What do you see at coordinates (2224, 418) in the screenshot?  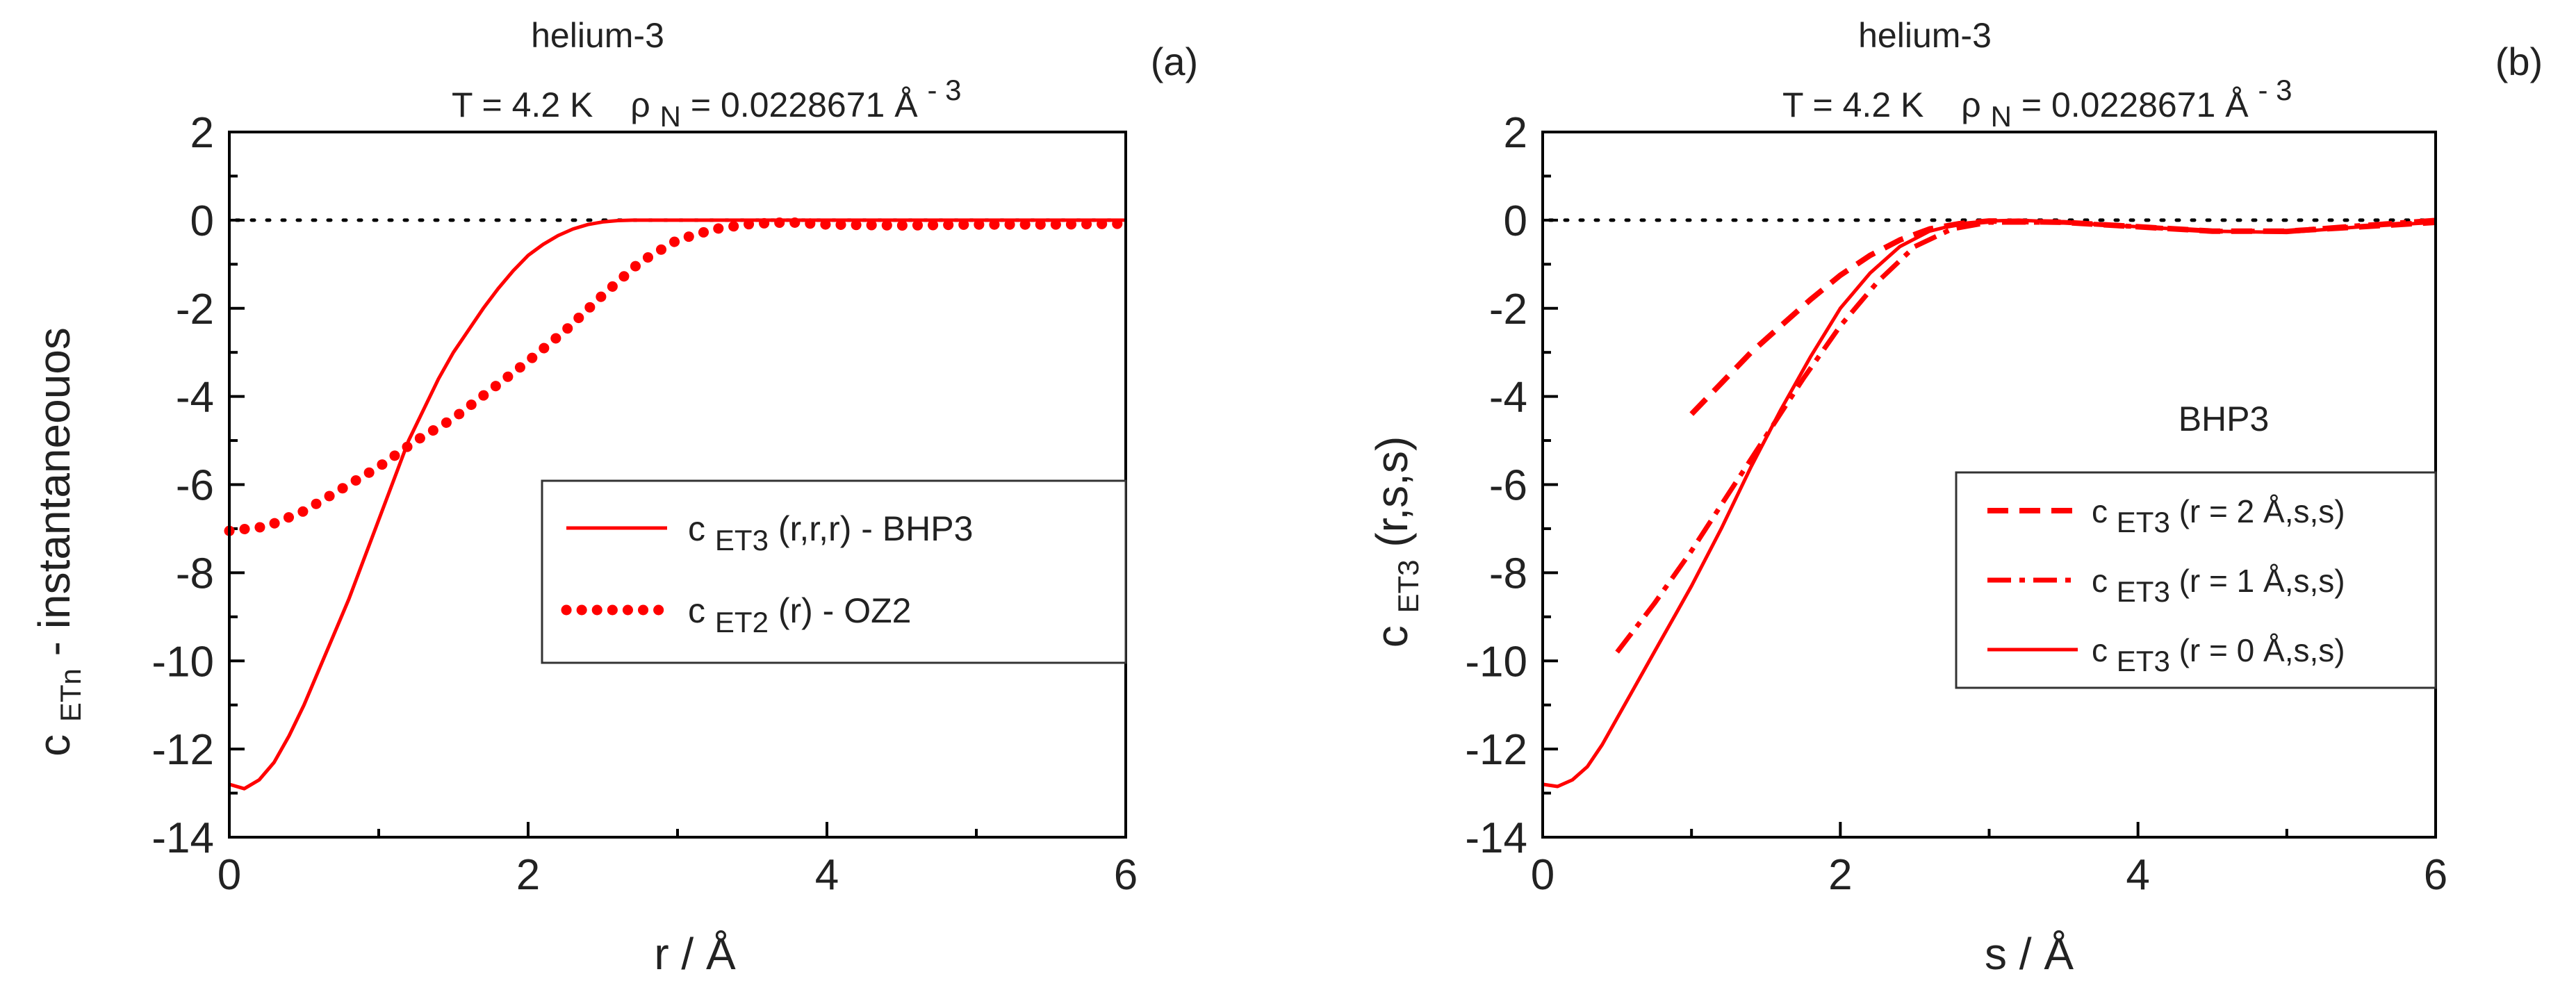 I see `panel-b-annotation: BHP3` at bounding box center [2224, 418].